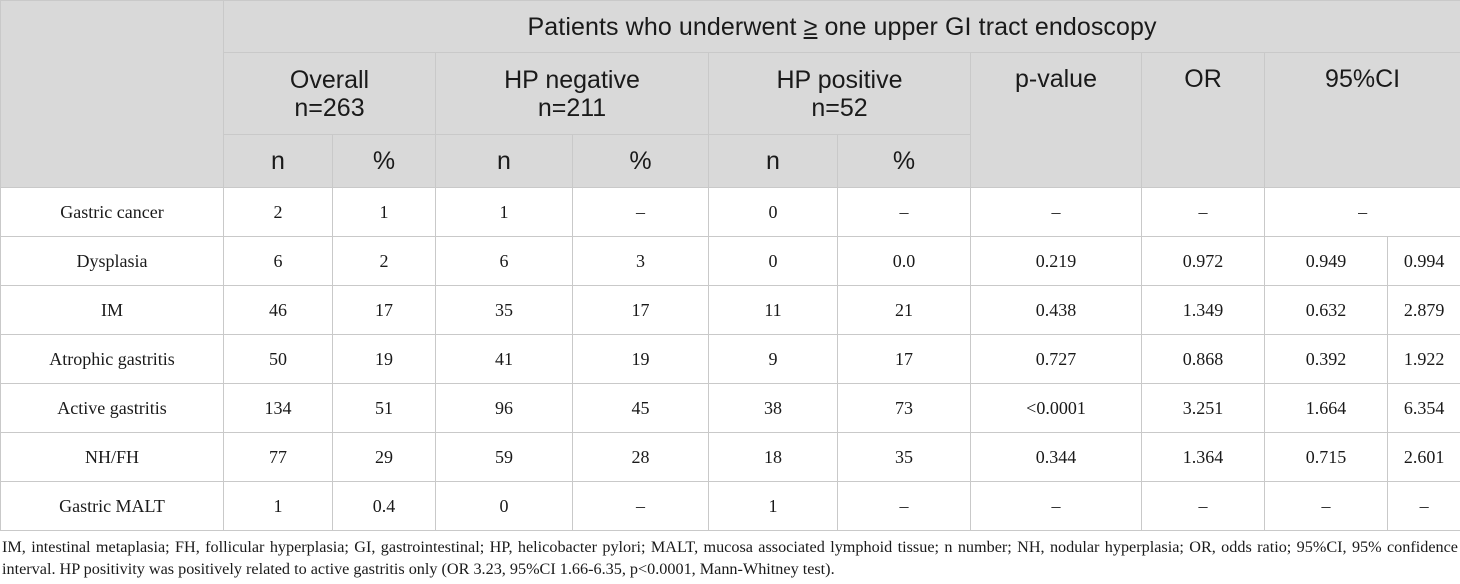 This screenshot has width=1460, height=584. What do you see at coordinates (1056, 457) in the screenshot?
I see `pvalue-cell: 0.344` at bounding box center [1056, 457].